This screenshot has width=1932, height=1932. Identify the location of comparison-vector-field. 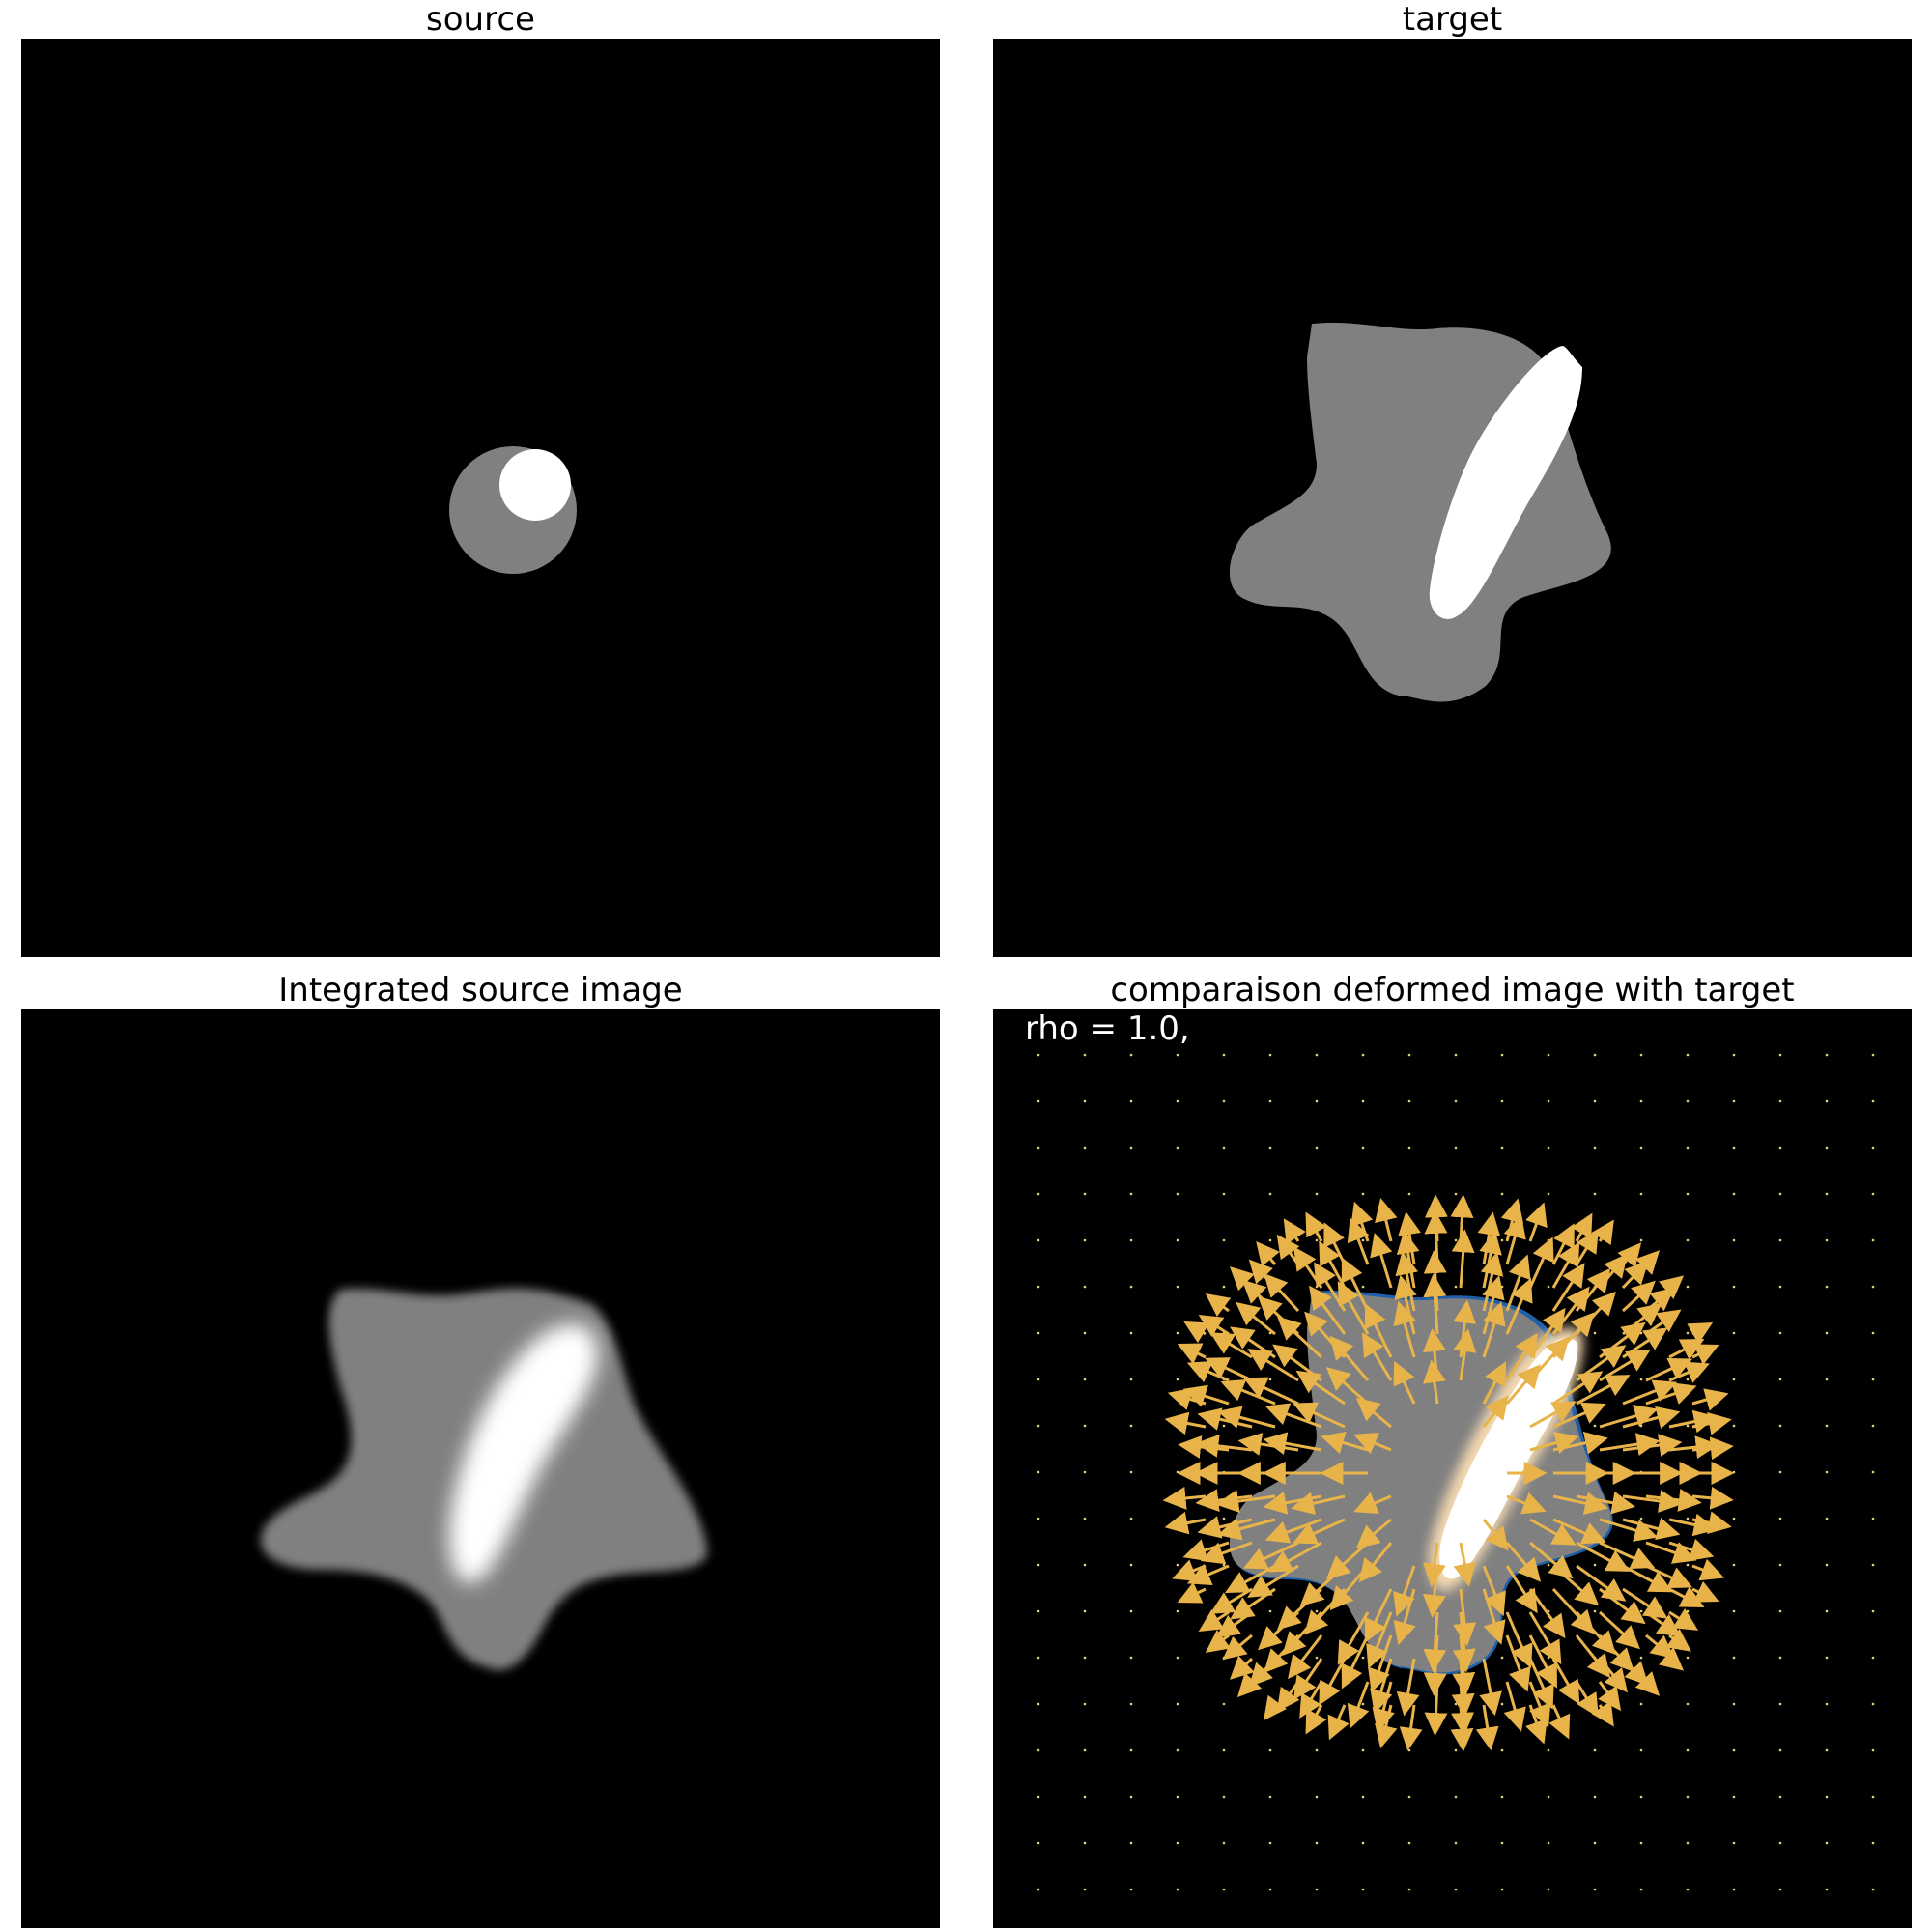
(1448, 1473).